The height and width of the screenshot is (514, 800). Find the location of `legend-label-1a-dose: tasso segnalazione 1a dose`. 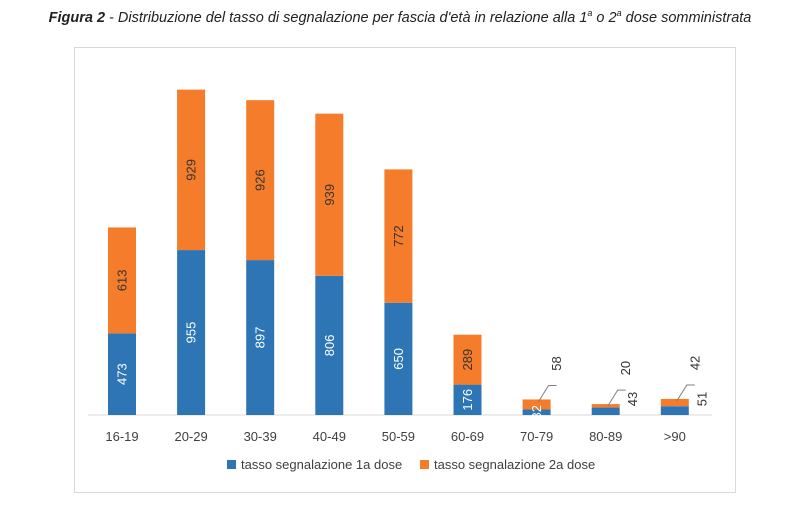

legend-label-1a-dose: tasso segnalazione 1a dose is located at coordinates (321, 464).